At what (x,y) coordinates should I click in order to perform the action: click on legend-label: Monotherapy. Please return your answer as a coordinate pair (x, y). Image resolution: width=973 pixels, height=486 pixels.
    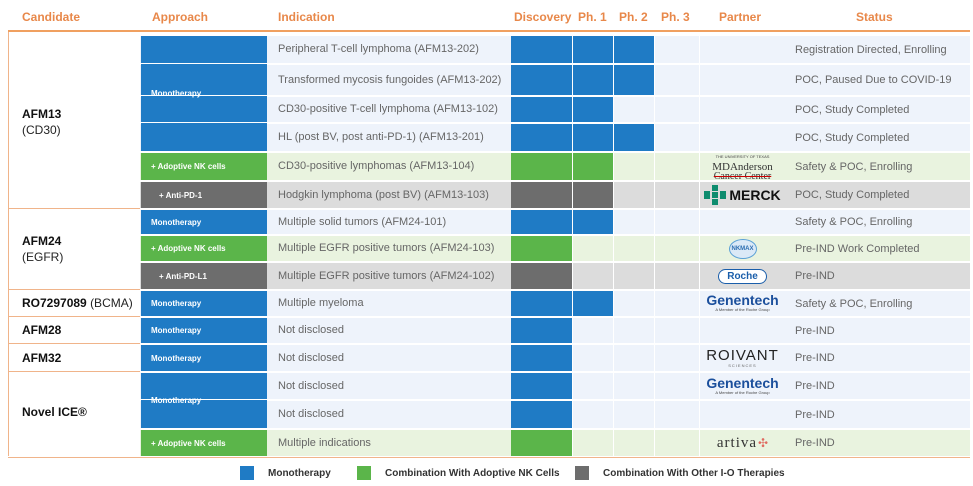
    Looking at the image, I should click on (299, 473).